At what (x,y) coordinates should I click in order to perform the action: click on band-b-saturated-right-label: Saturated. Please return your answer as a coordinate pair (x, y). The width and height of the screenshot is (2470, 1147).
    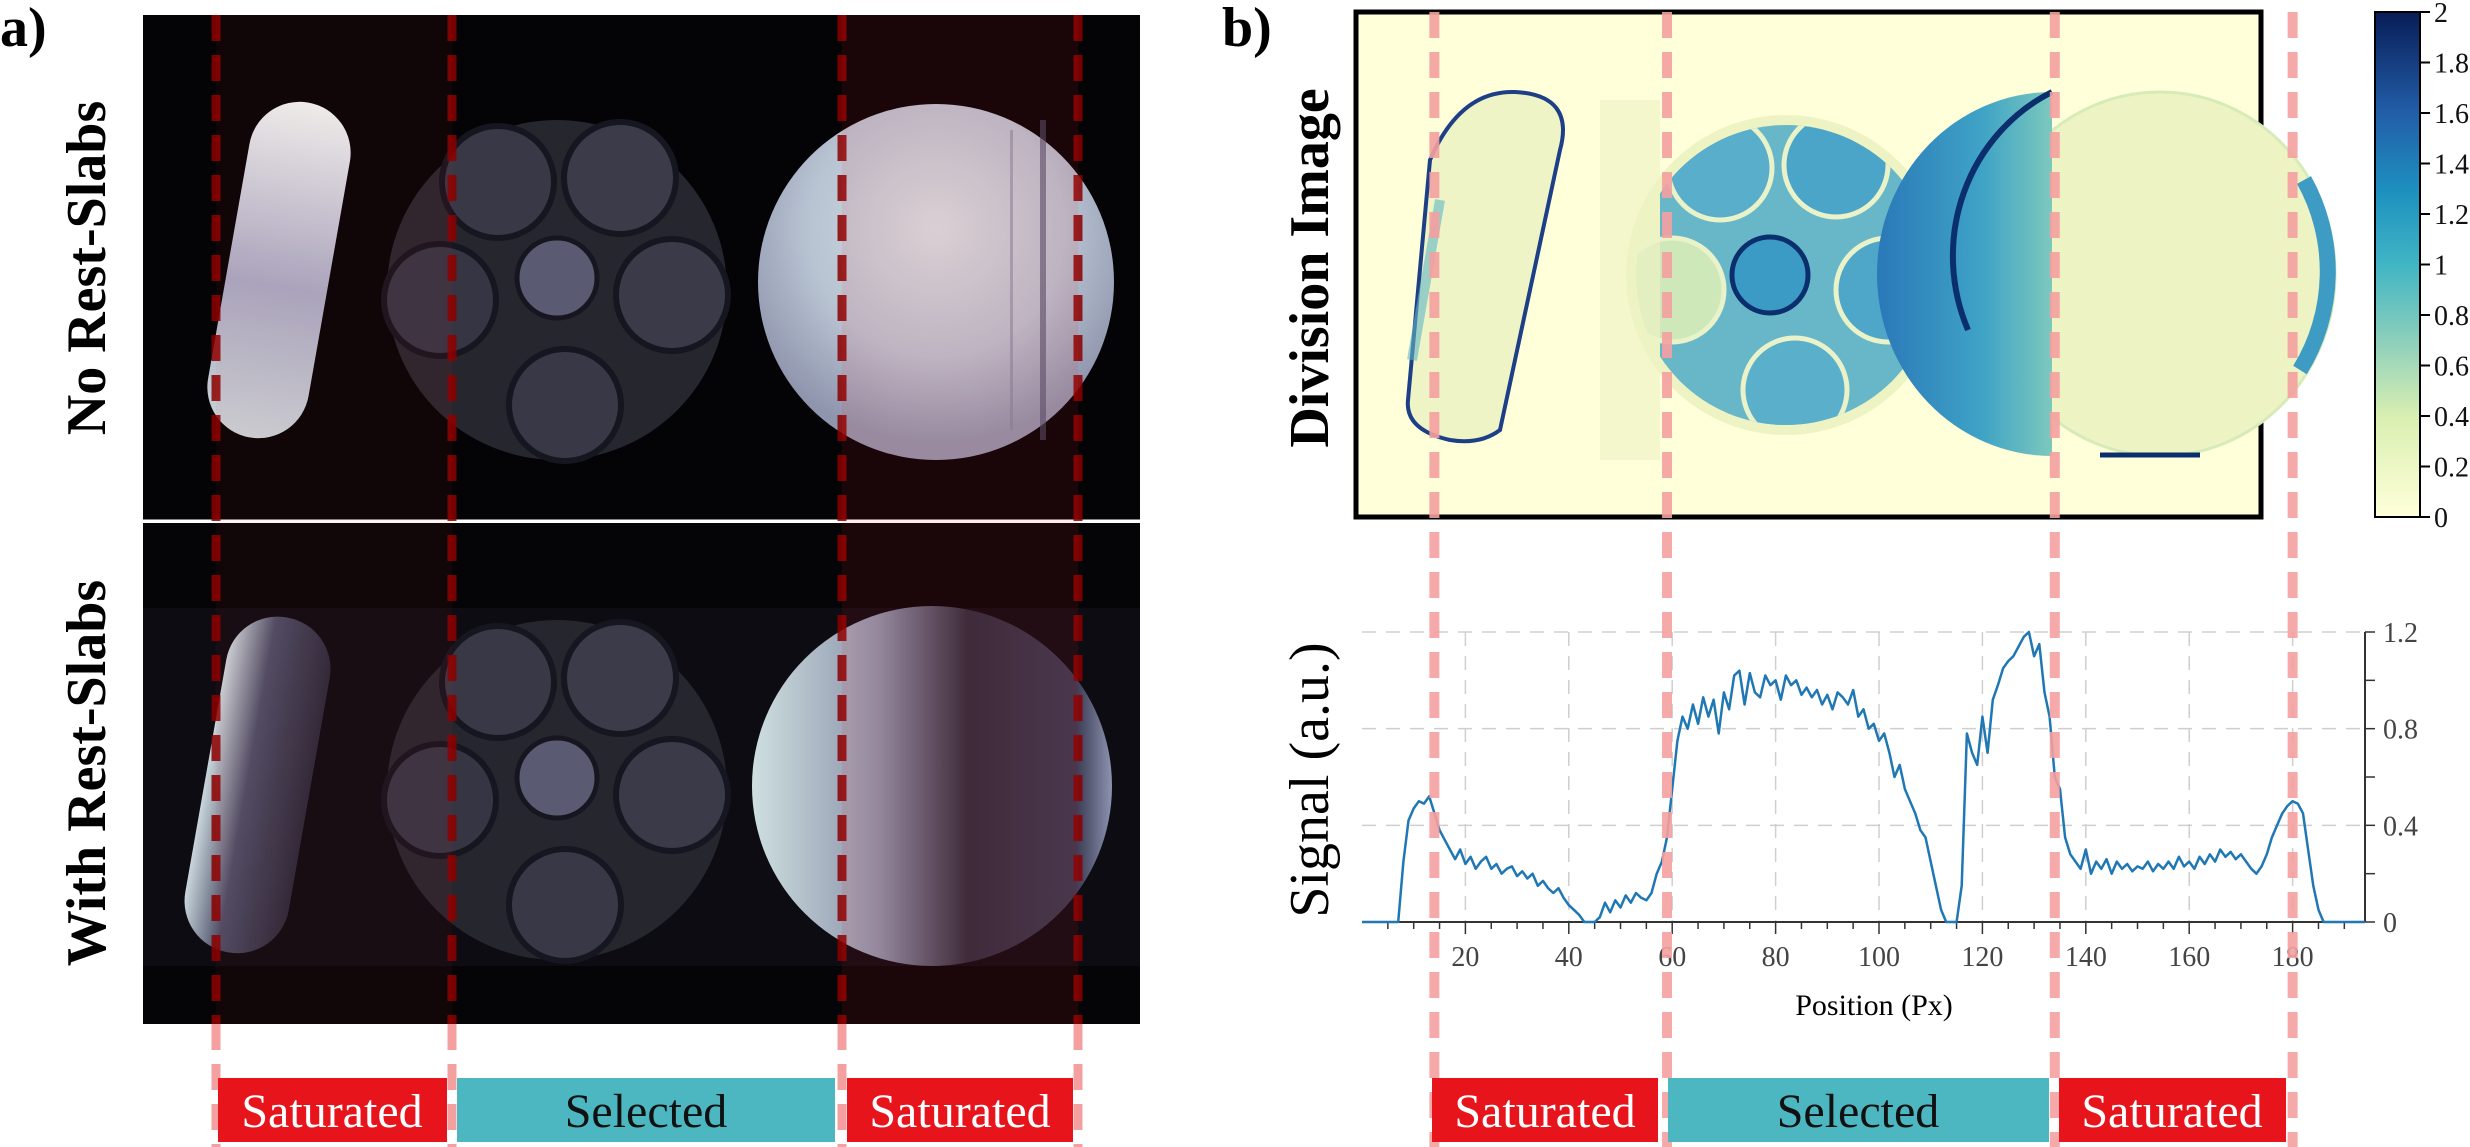
    Looking at the image, I should click on (2171, 1111).